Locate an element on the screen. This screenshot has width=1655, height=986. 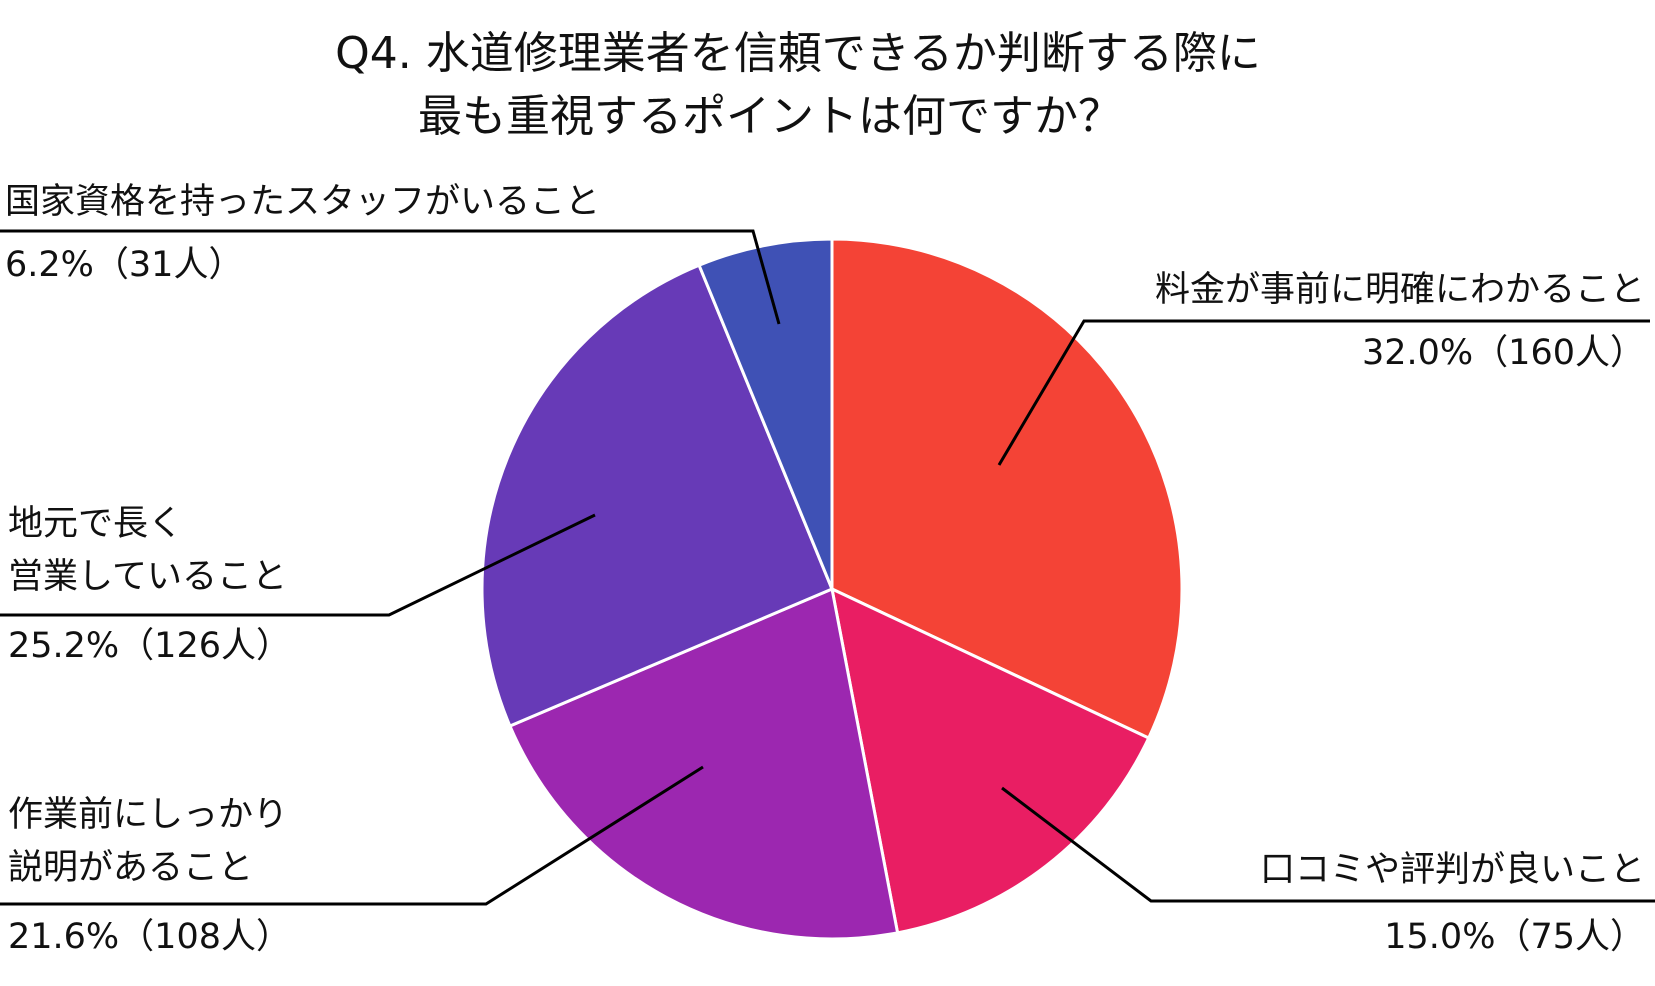
slice-label-2: 説明があること is located at coordinates (130, 868).